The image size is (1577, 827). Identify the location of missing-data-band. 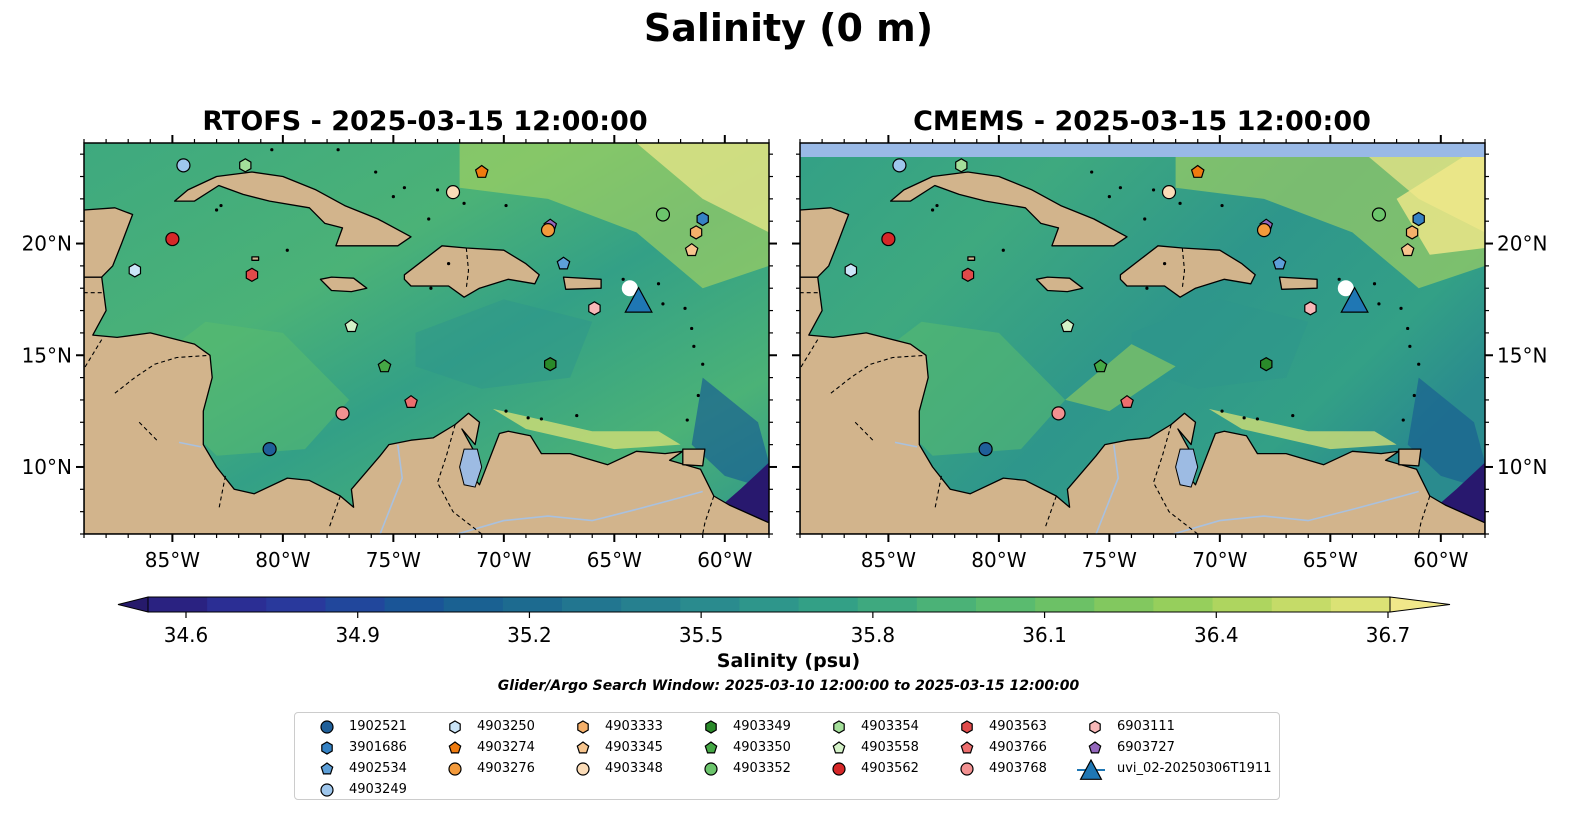
(1142, 150).